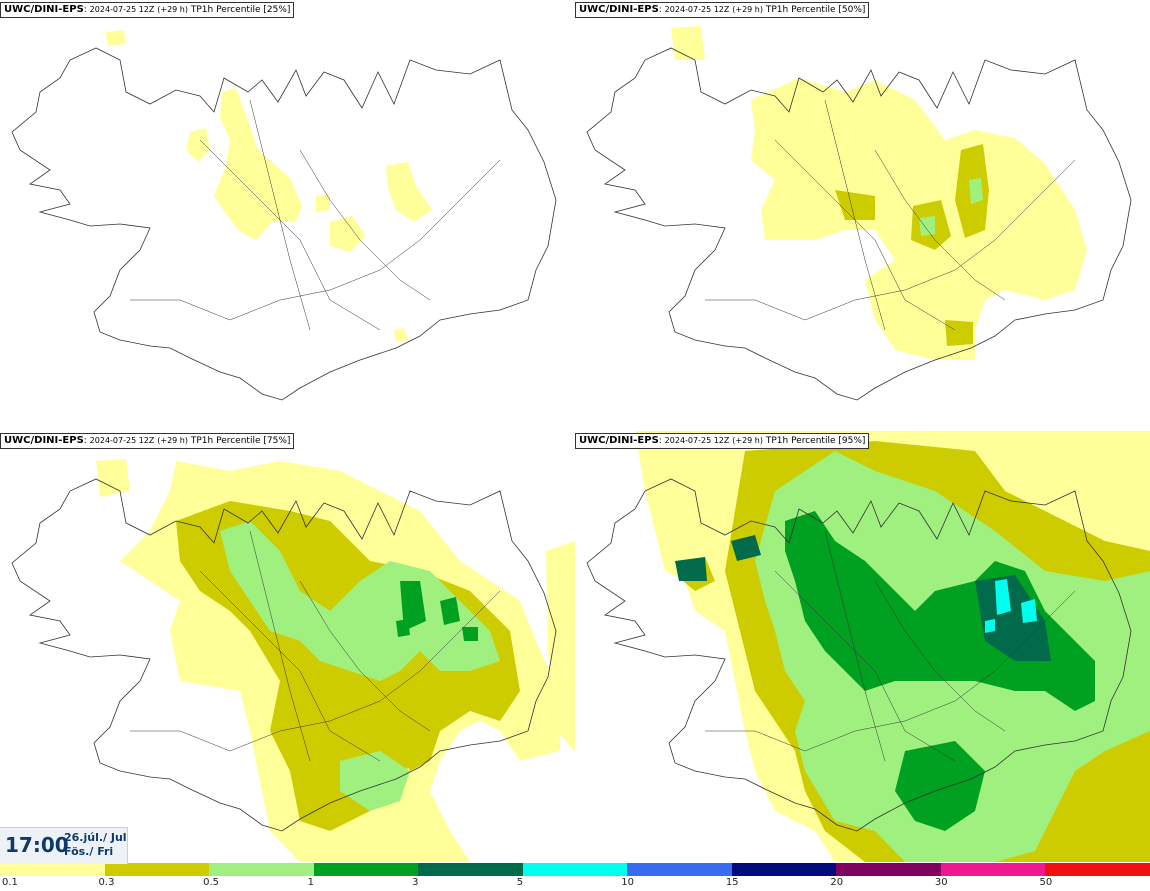  I want to click on colorbar-tick-label: 0.1, so click(10, 882).